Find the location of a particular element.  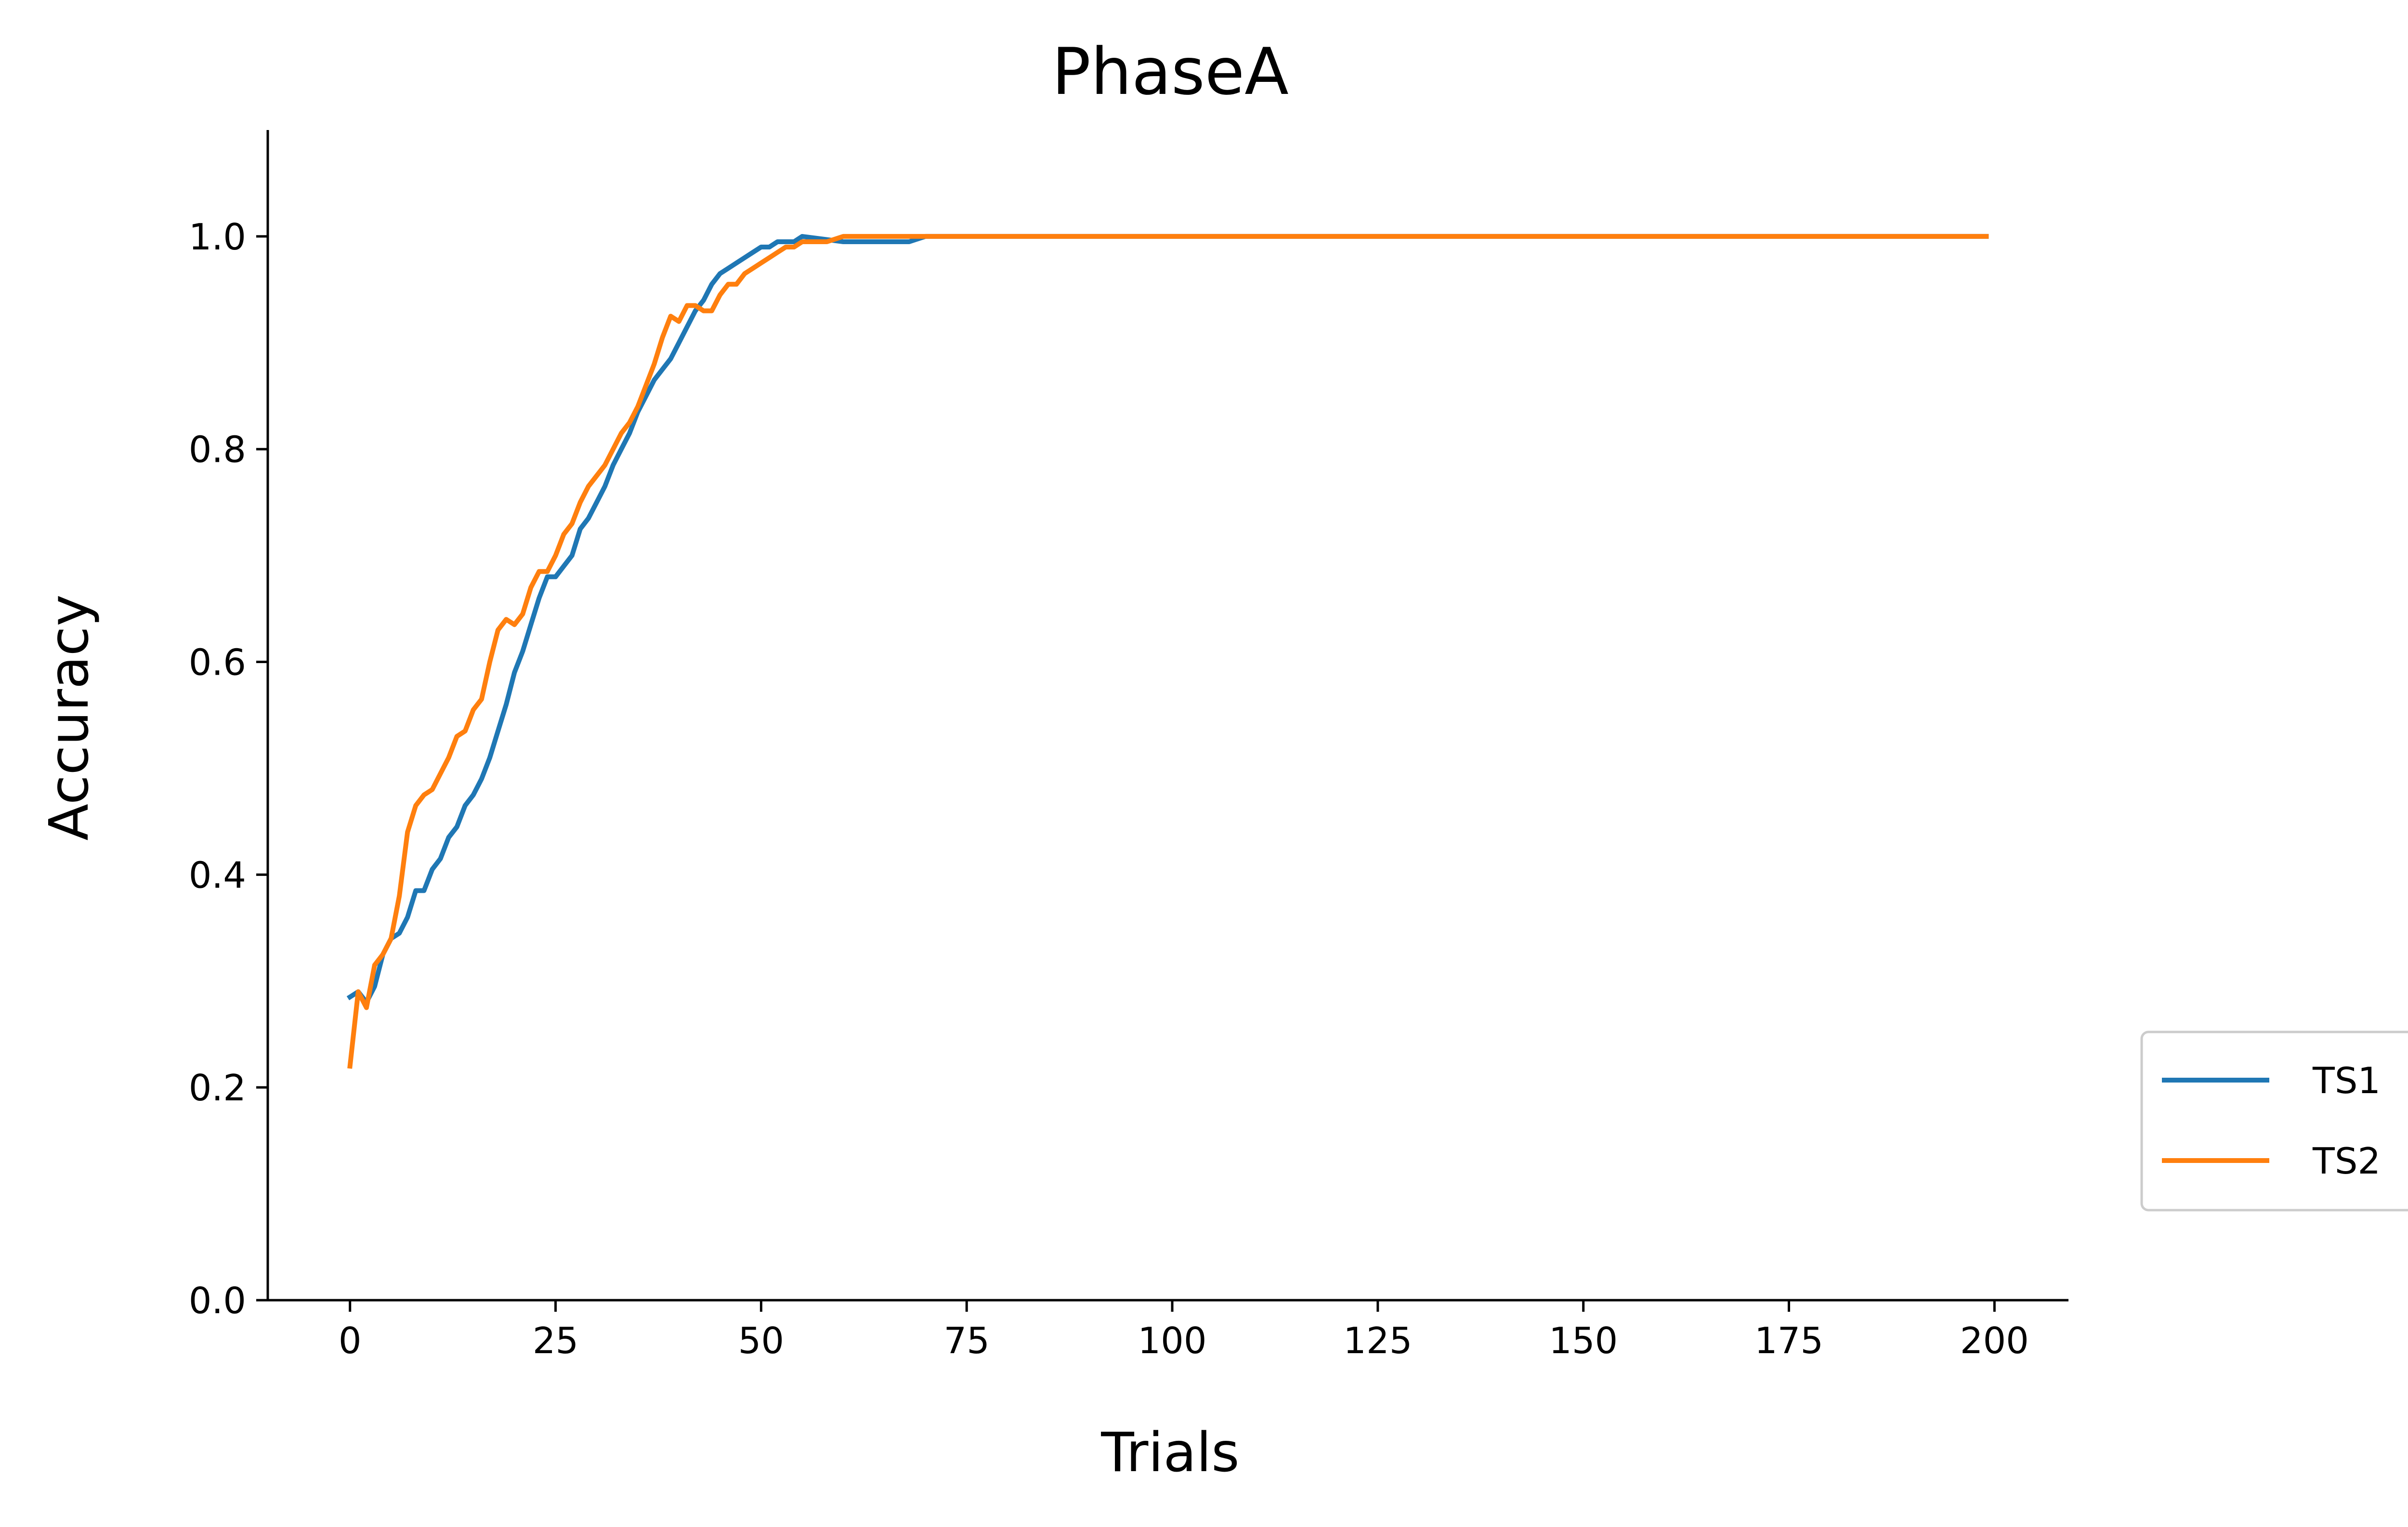

x-tick-label: 50 is located at coordinates (761, 1340).